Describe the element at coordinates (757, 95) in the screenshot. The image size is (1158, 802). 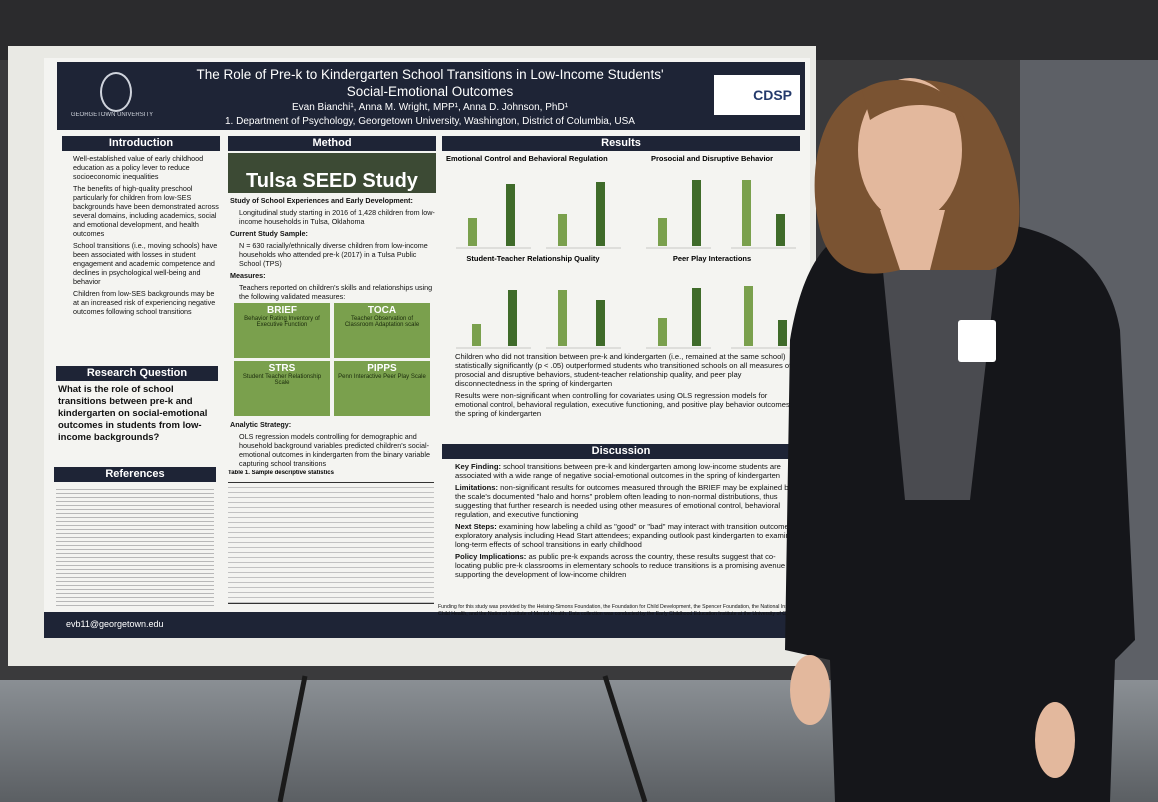
I see `right-logo: CDSP` at that location.